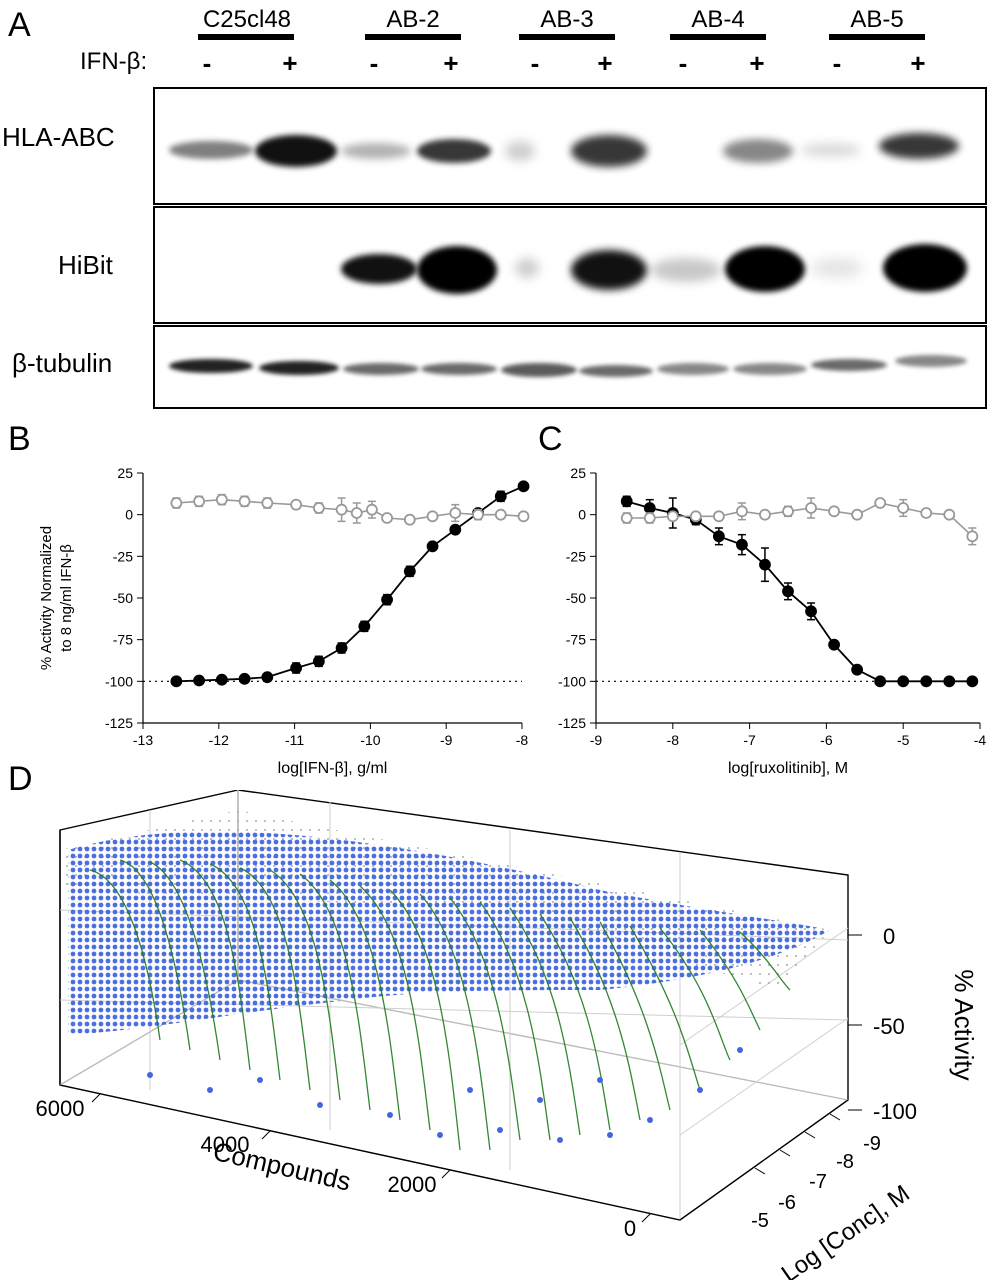  What do you see at coordinates (58, 137) in the screenshot?
I see `row-label-hla: HLA-ABC` at bounding box center [58, 137].